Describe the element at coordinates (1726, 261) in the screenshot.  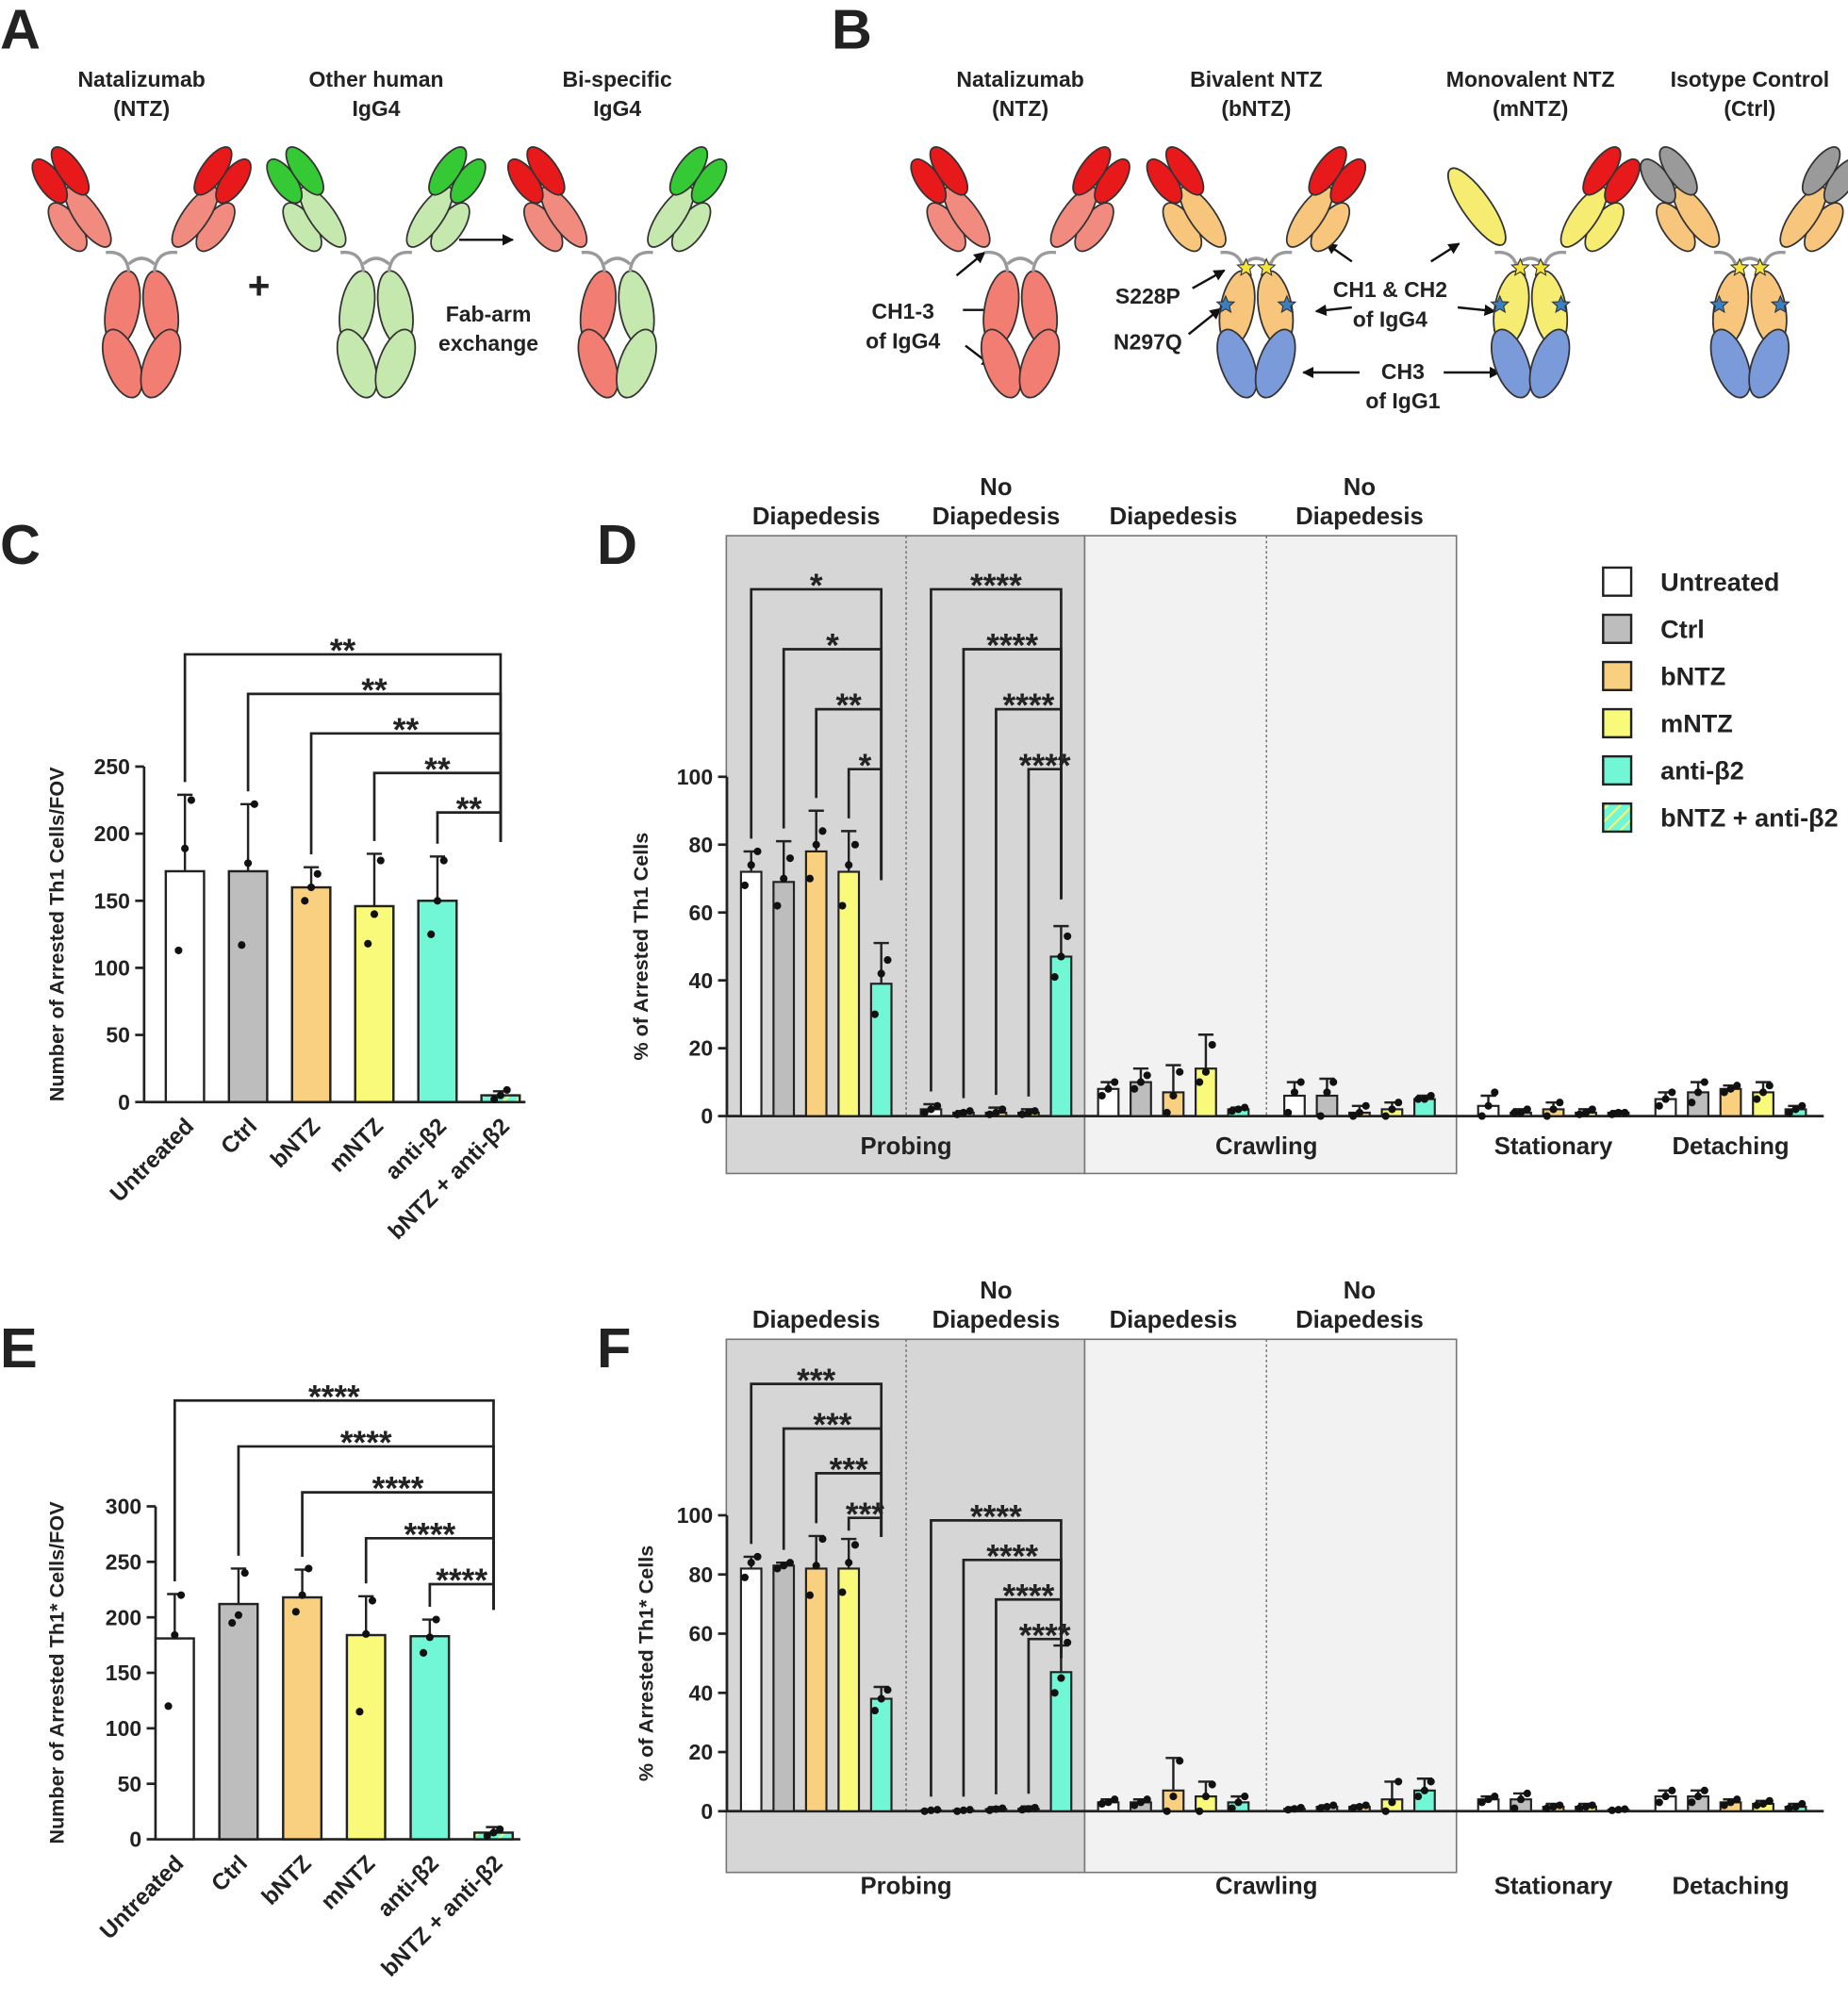
I see `hinge` at that location.